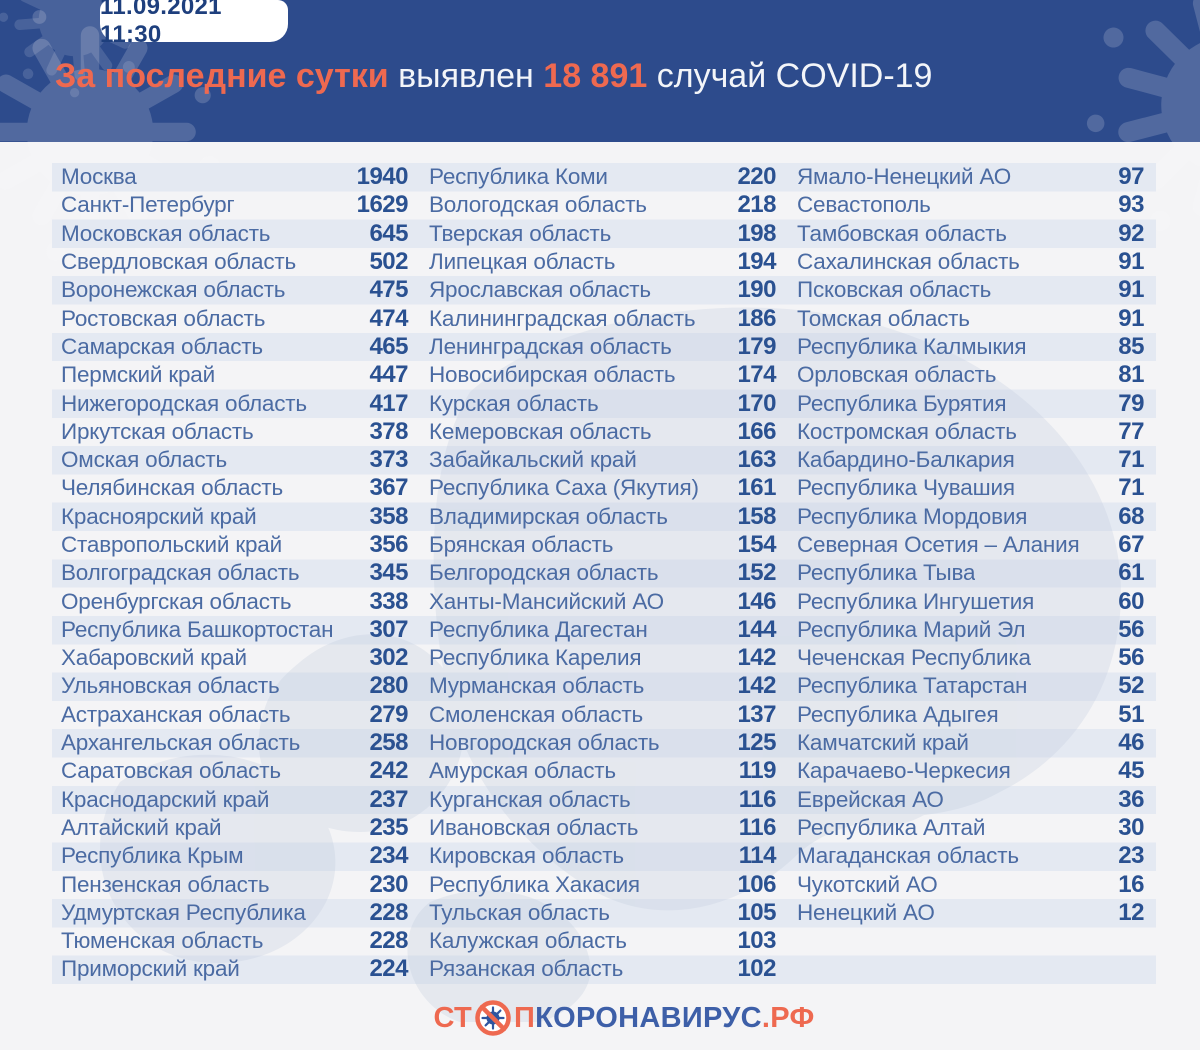 This screenshot has width=1200, height=1050. What do you see at coordinates (598, 347) in the screenshot?
I see `region-row: Ленинградская область 179` at bounding box center [598, 347].